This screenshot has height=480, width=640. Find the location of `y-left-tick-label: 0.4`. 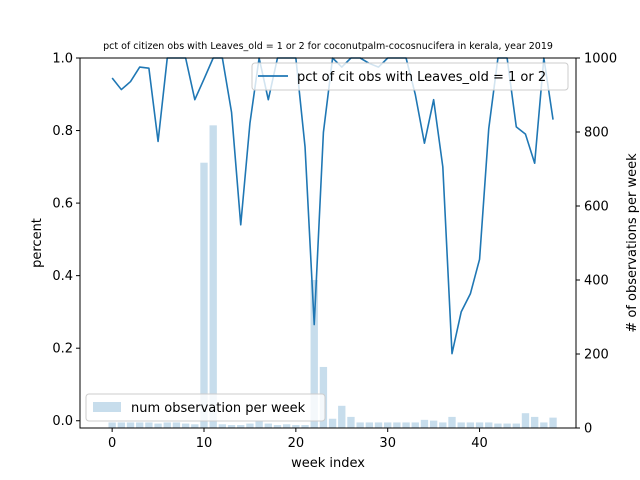

y-left-tick-label: 0.4 is located at coordinates (62, 276).